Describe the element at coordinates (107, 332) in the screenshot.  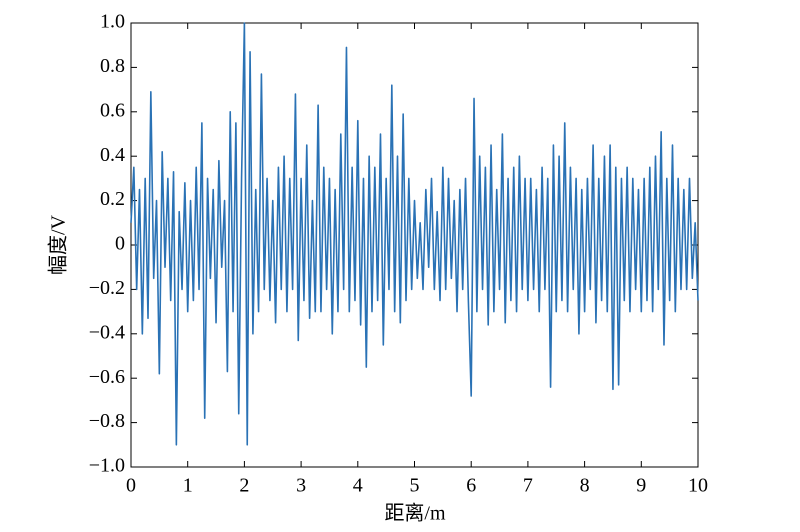
I see `y-tick-label: −0.4` at that location.